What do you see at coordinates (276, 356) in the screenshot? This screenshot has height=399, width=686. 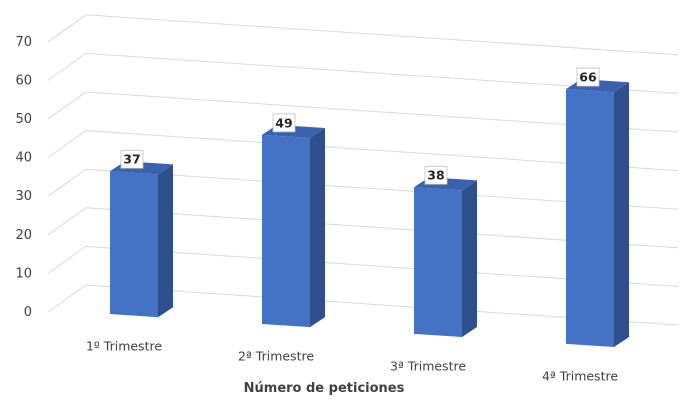 I see `x-tick-label: 2ª Trimestre` at bounding box center [276, 356].